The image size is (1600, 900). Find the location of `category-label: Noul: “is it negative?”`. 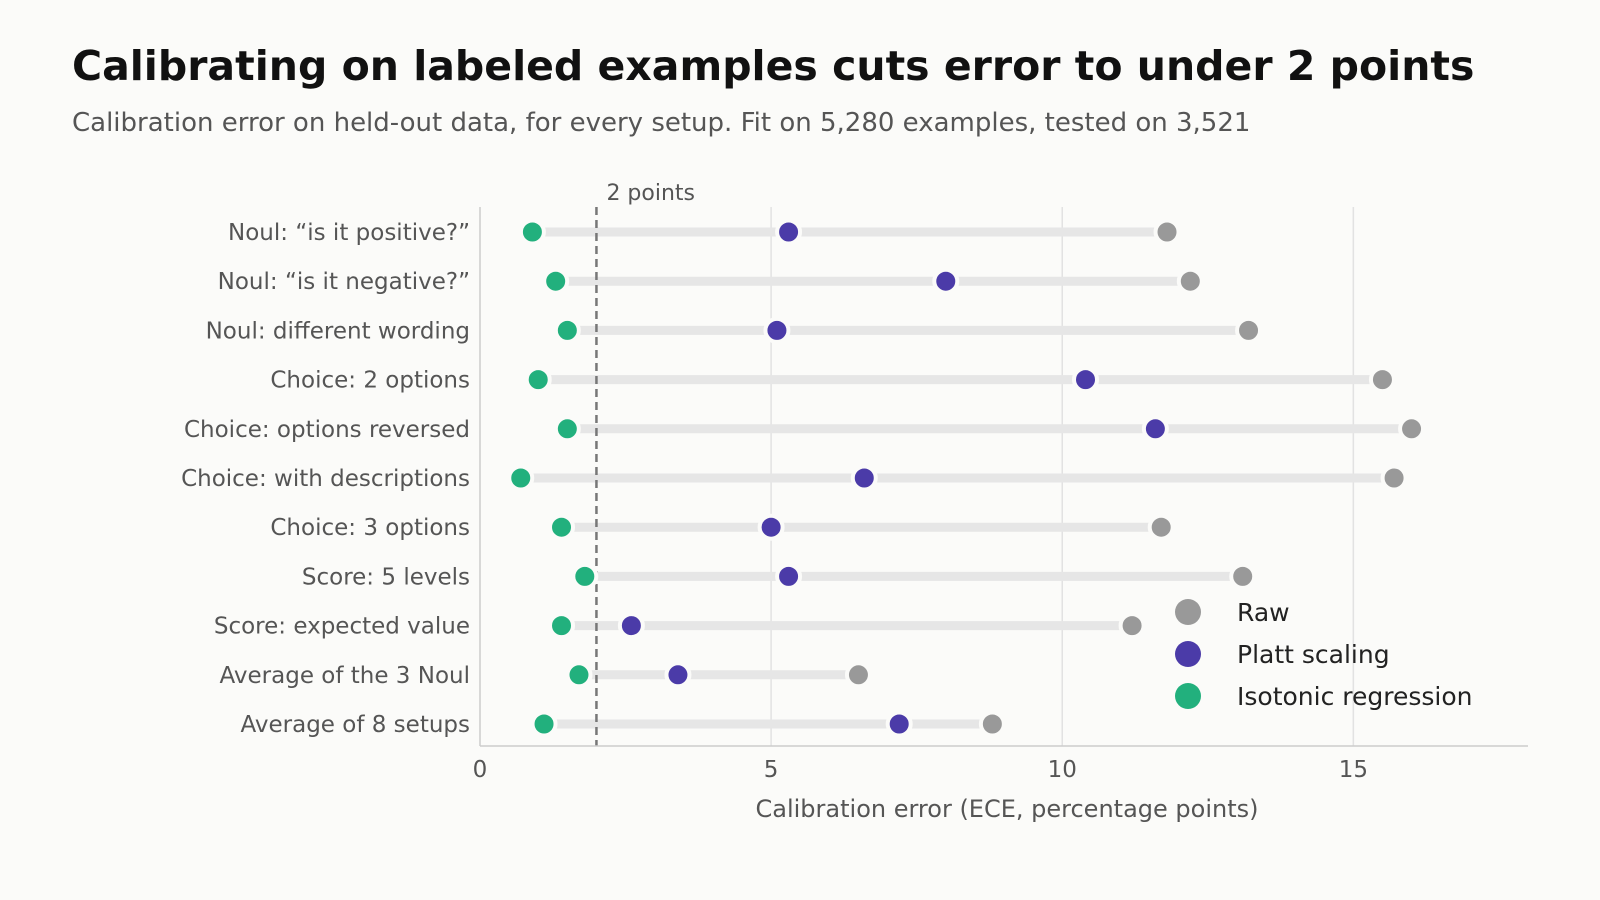

category-label: Noul: “is it negative?” is located at coordinates (344, 282).